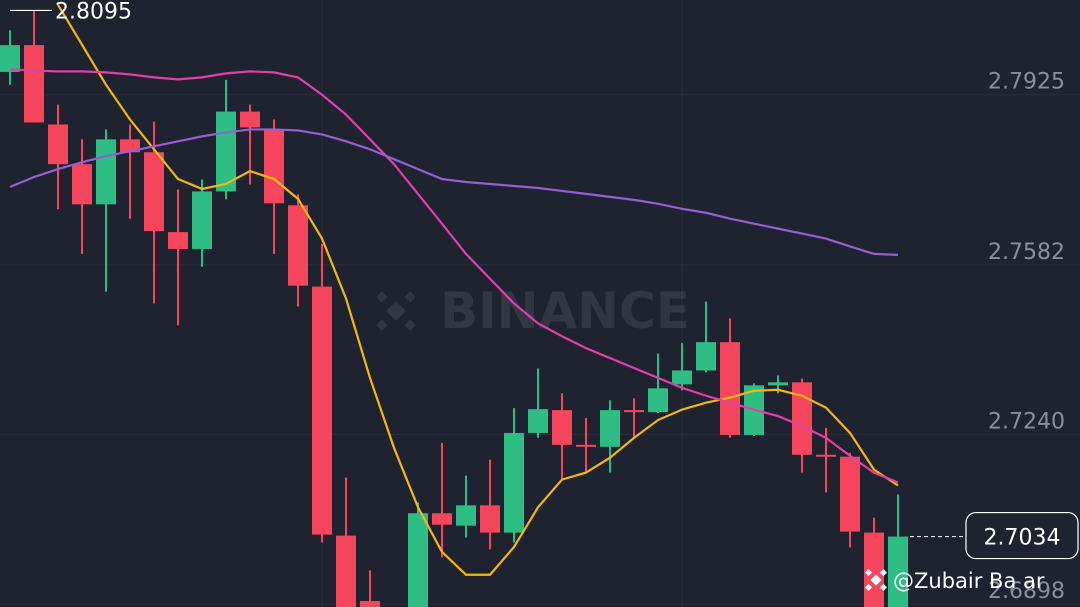  I want to click on high-marker-label: 2.8095, so click(93, 12).